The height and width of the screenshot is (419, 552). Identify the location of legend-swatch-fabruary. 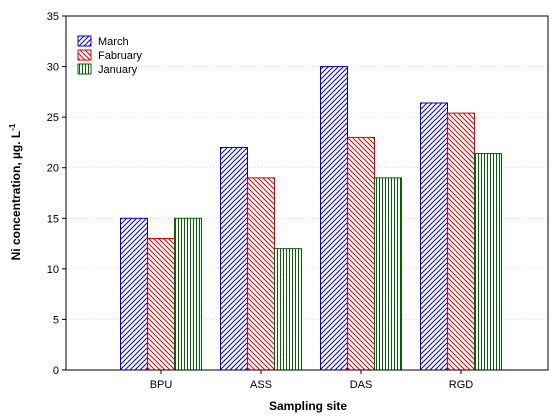
(84, 55).